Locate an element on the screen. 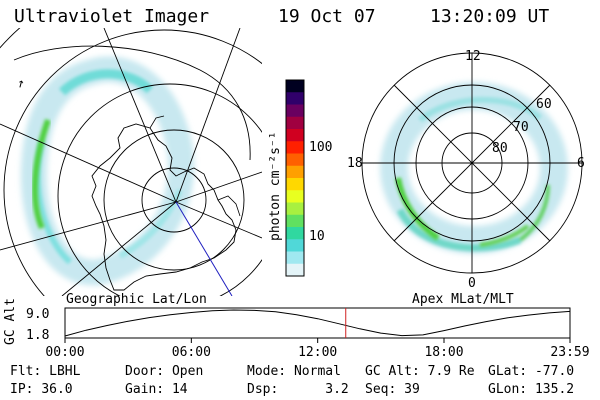  polar-aurora-green is located at coordinates (462, 212).